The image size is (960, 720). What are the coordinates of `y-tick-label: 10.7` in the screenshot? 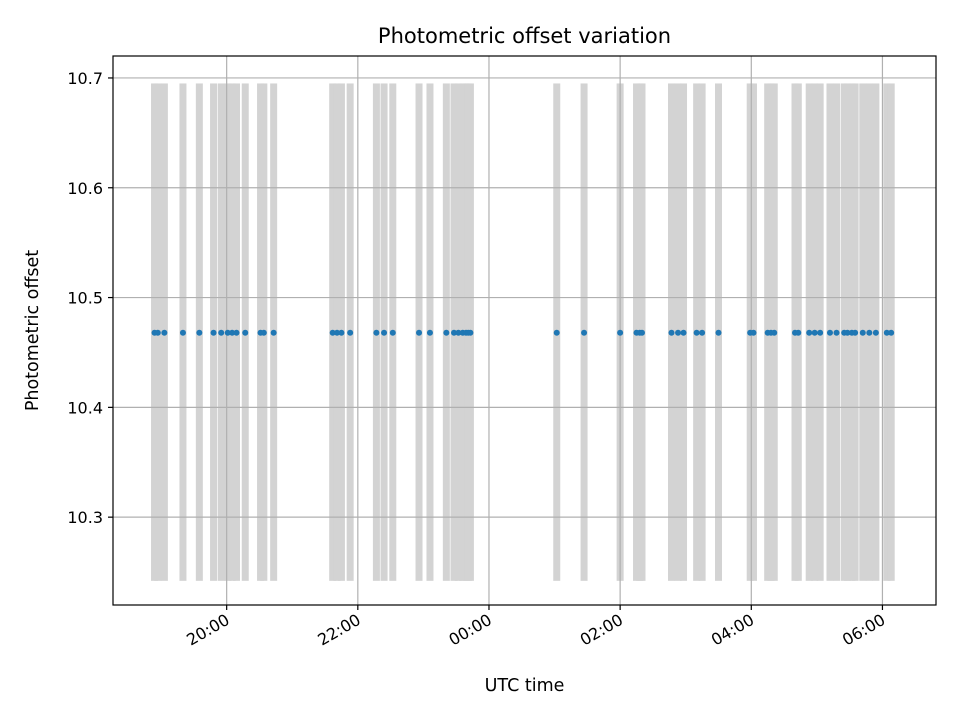 It's located at (85, 78).